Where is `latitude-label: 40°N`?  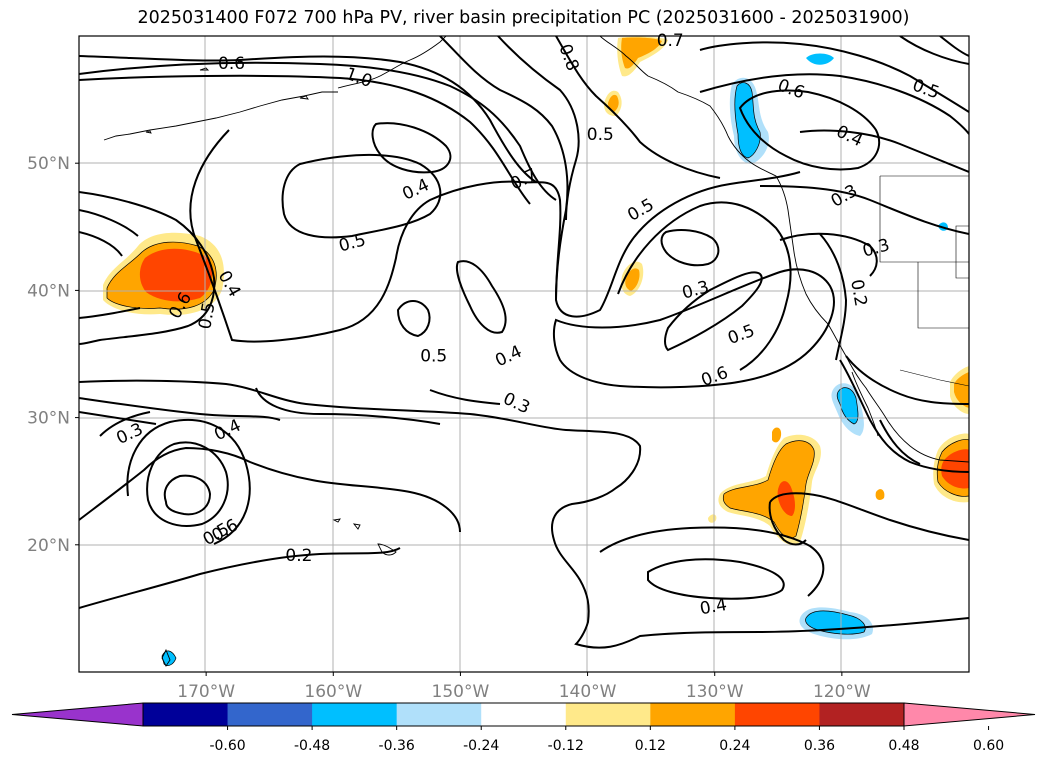 latitude-label: 40°N is located at coordinates (48, 291).